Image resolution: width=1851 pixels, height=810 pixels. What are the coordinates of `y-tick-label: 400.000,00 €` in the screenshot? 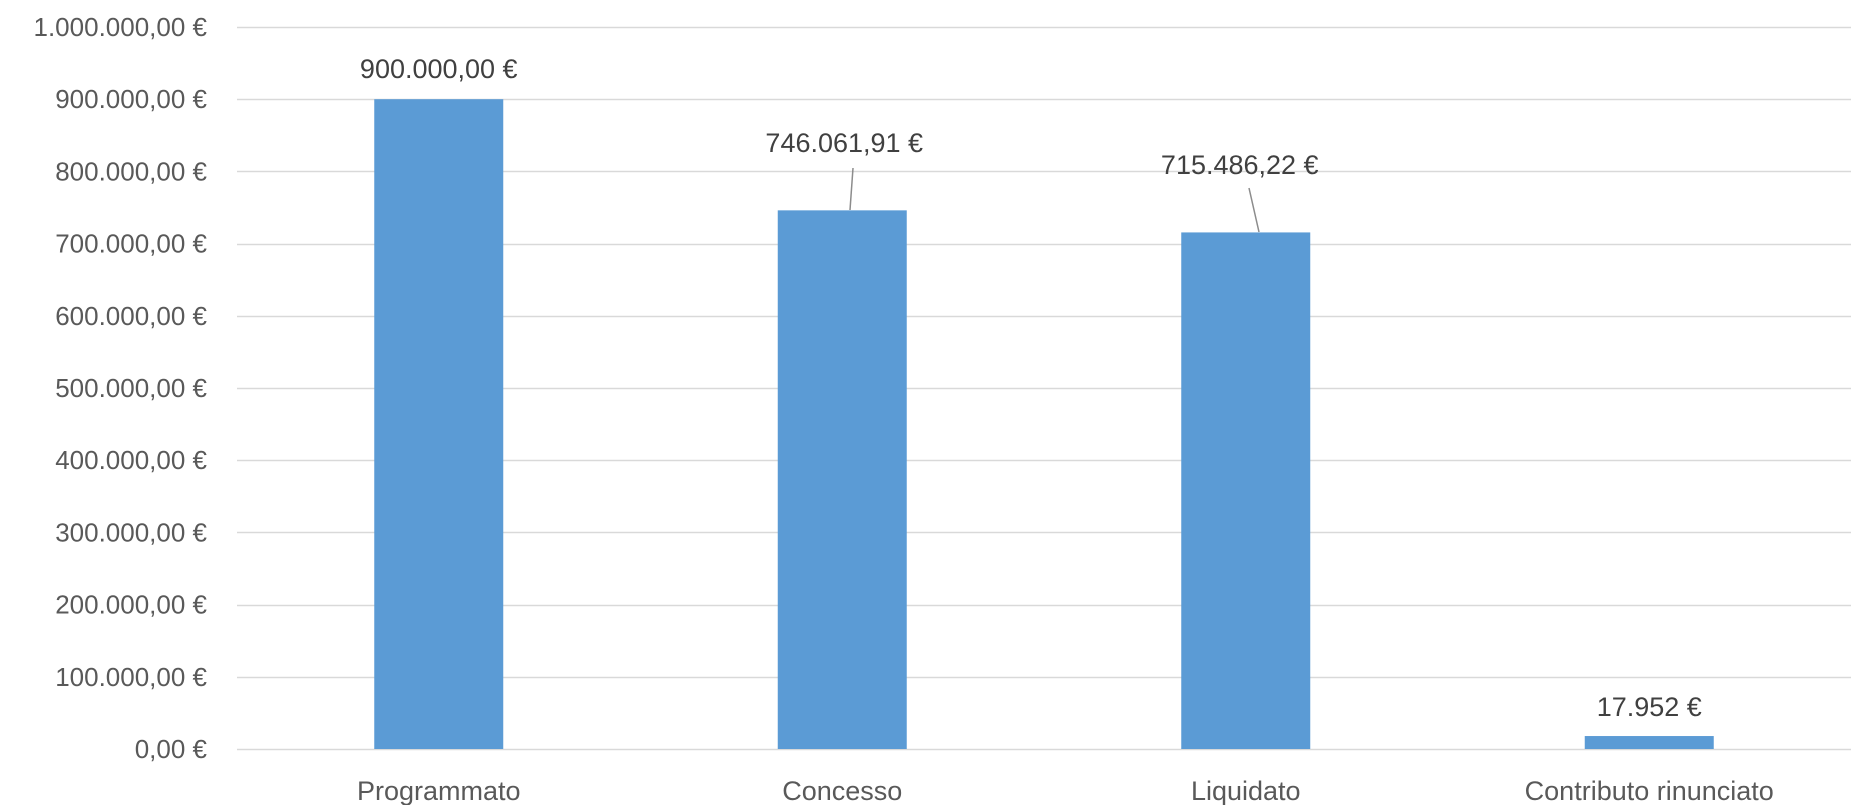 It's located at (131, 460).